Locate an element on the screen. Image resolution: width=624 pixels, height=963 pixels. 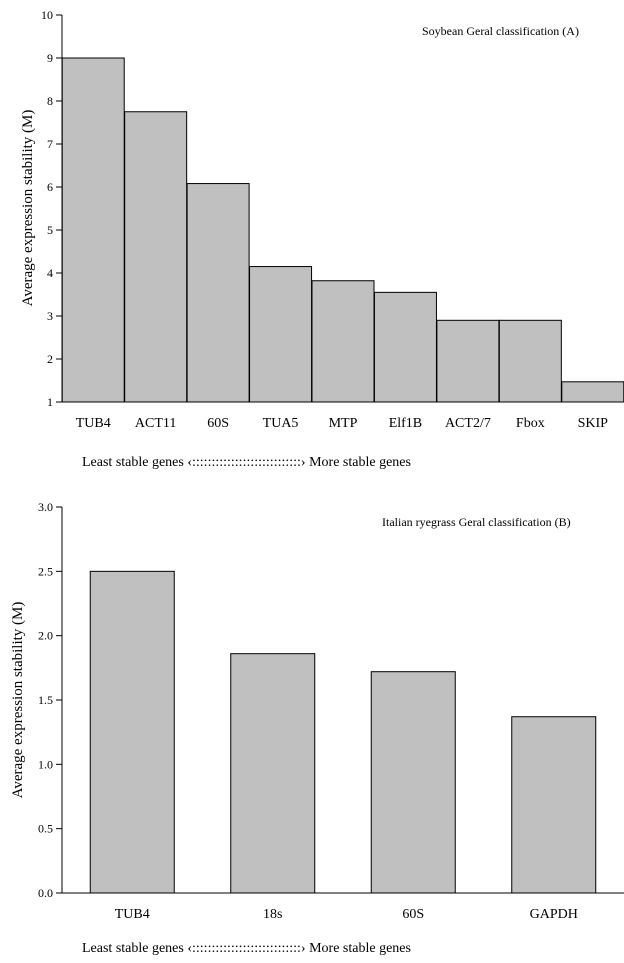
chart-b-y-tick-label: 1.5 is located at coordinates (45, 700).